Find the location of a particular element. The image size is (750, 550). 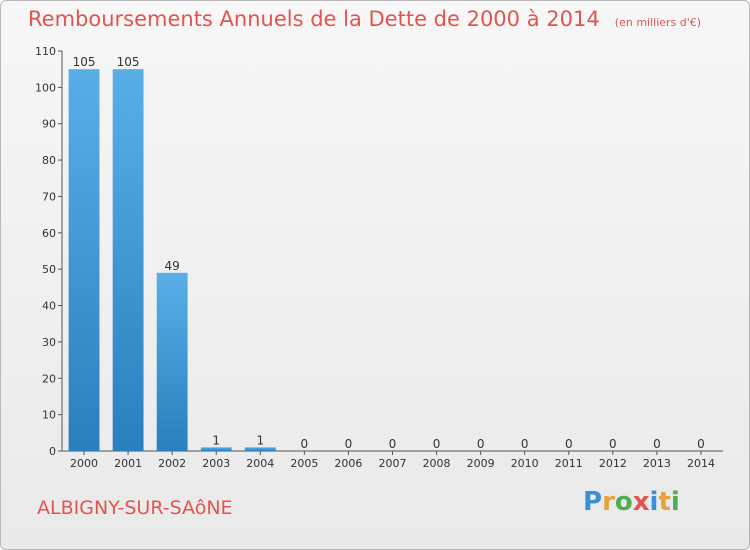

y-tick-label: 10 is located at coordinates (49, 415).